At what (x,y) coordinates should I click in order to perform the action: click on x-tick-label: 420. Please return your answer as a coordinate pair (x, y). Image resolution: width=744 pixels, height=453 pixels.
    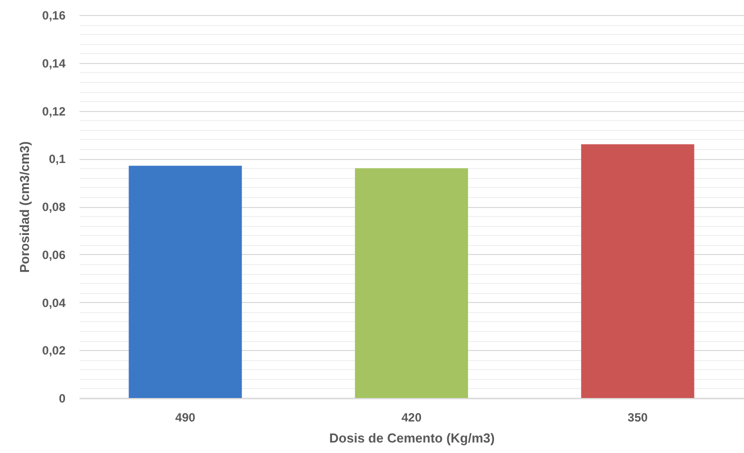
    Looking at the image, I should click on (411, 417).